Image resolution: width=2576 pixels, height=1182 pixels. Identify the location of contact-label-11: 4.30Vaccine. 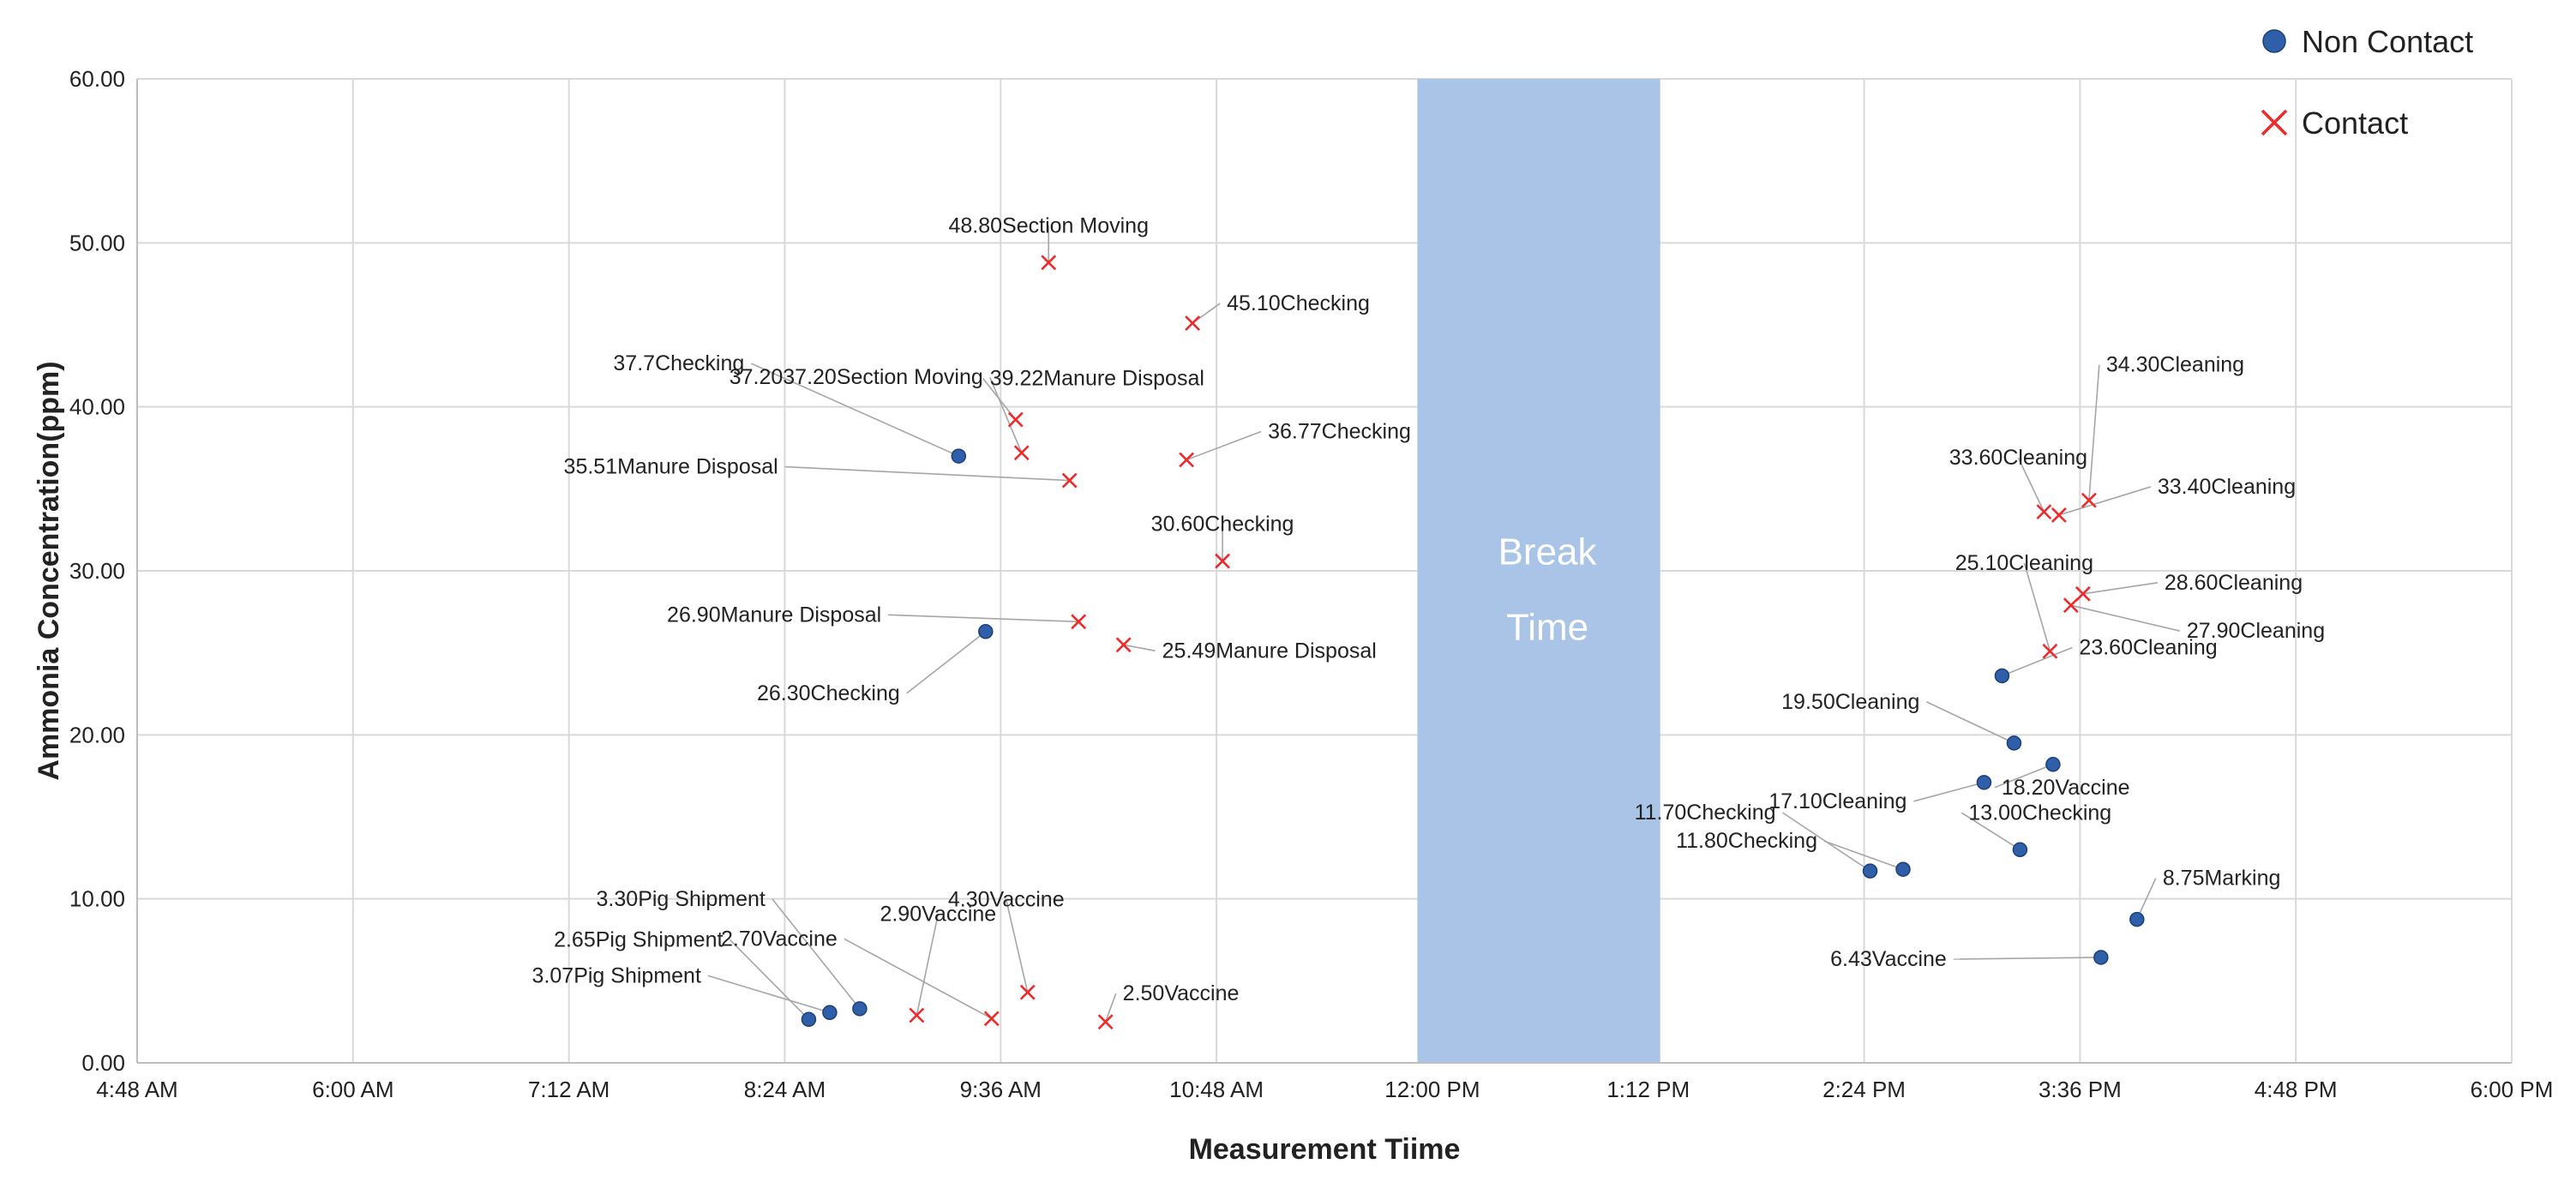
(1006, 900).